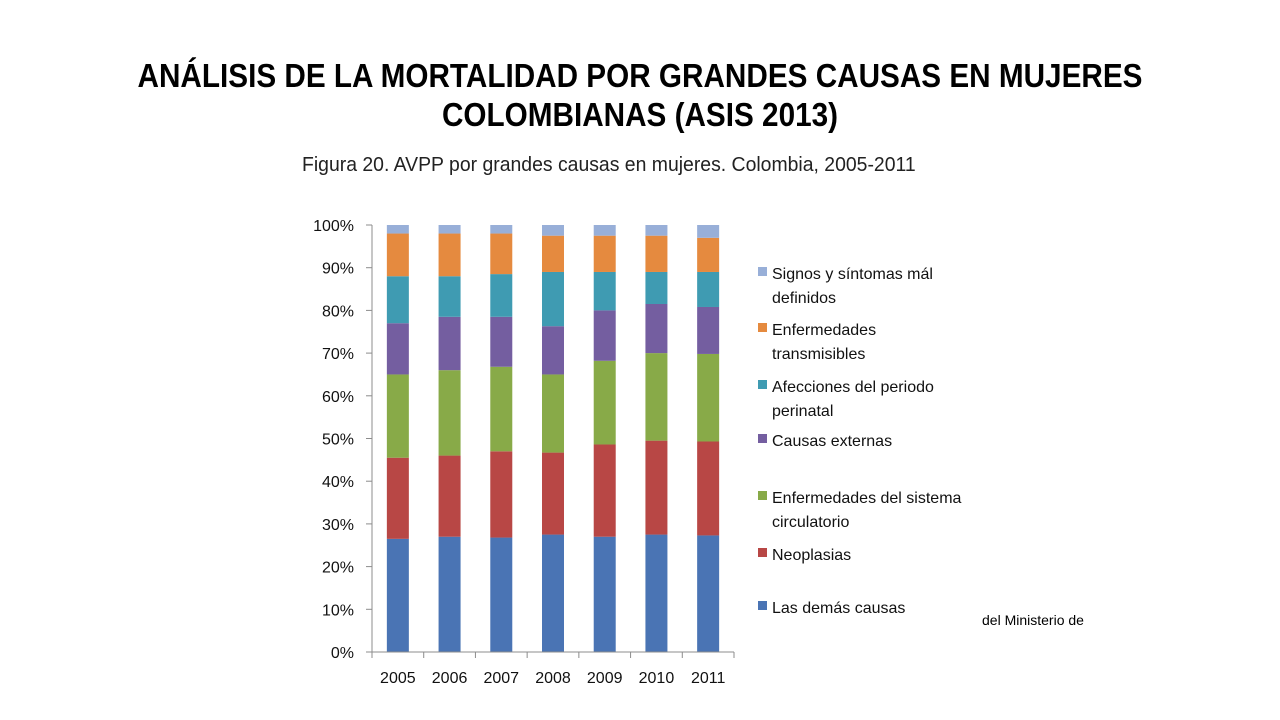 This screenshot has height=720, width=1280. What do you see at coordinates (832, 441) in the screenshot?
I see `legend-label: Causas externas` at bounding box center [832, 441].